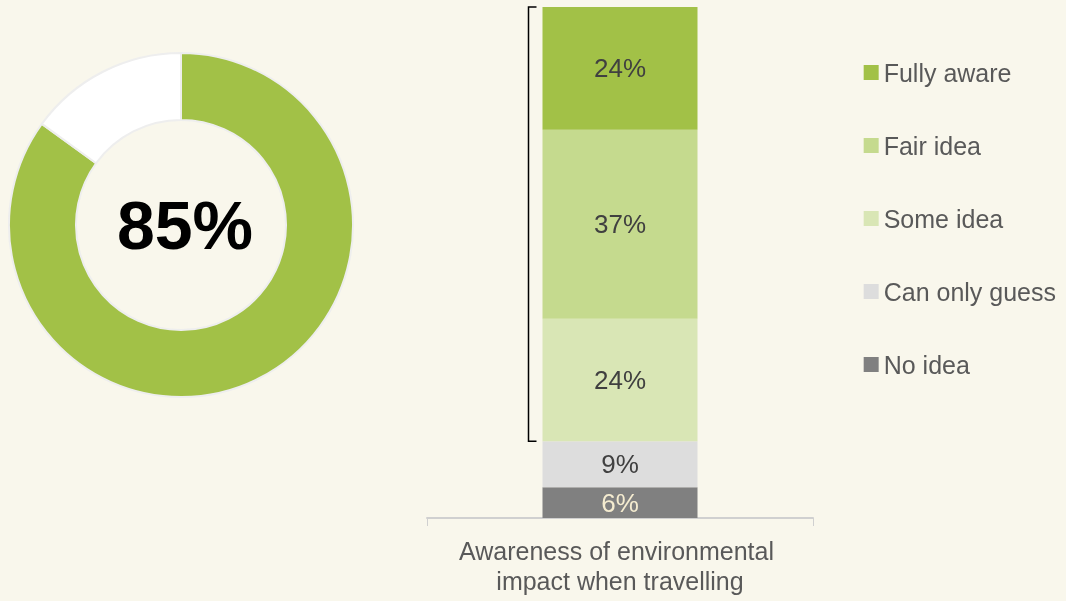 This screenshot has height=601, width=1066. What do you see at coordinates (943, 218) in the screenshot?
I see `legend-label: Some idea` at bounding box center [943, 218].